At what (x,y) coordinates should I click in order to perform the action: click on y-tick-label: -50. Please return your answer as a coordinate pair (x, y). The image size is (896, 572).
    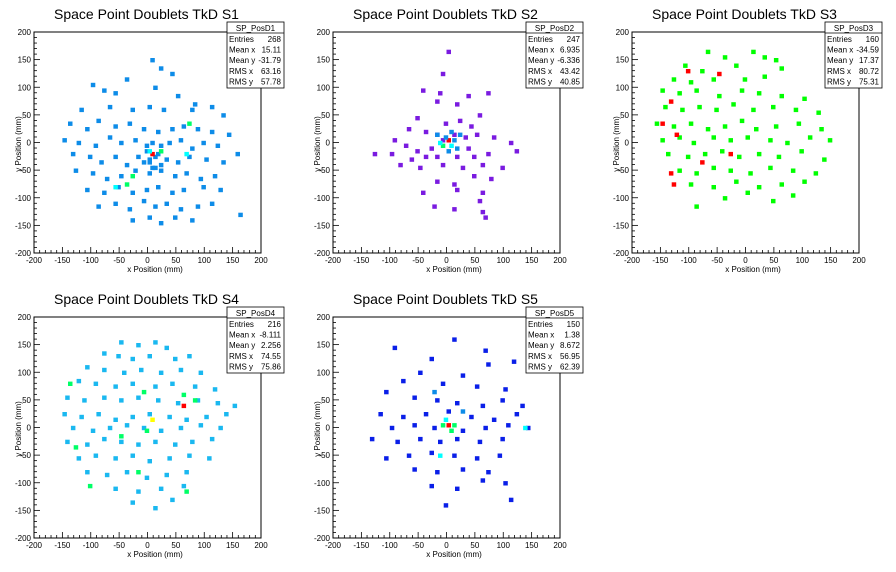
    Looking at the image, I should click on (623, 170).